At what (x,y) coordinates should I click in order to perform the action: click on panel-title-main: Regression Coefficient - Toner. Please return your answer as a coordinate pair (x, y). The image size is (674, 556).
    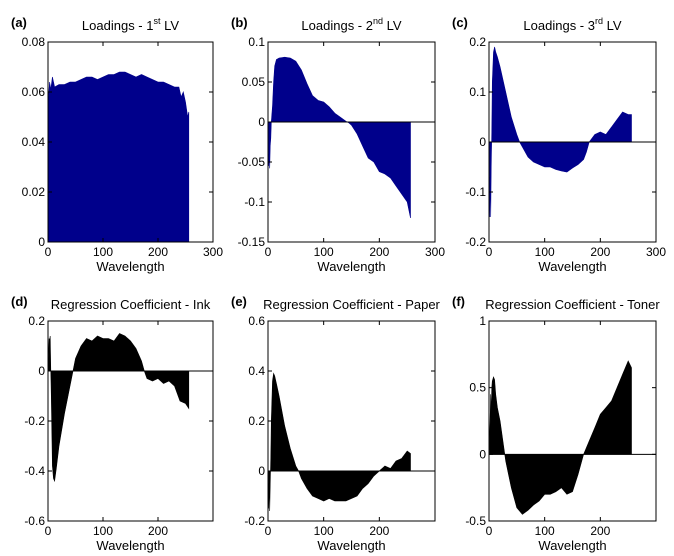
    Looking at the image, I should click on (572, 304).